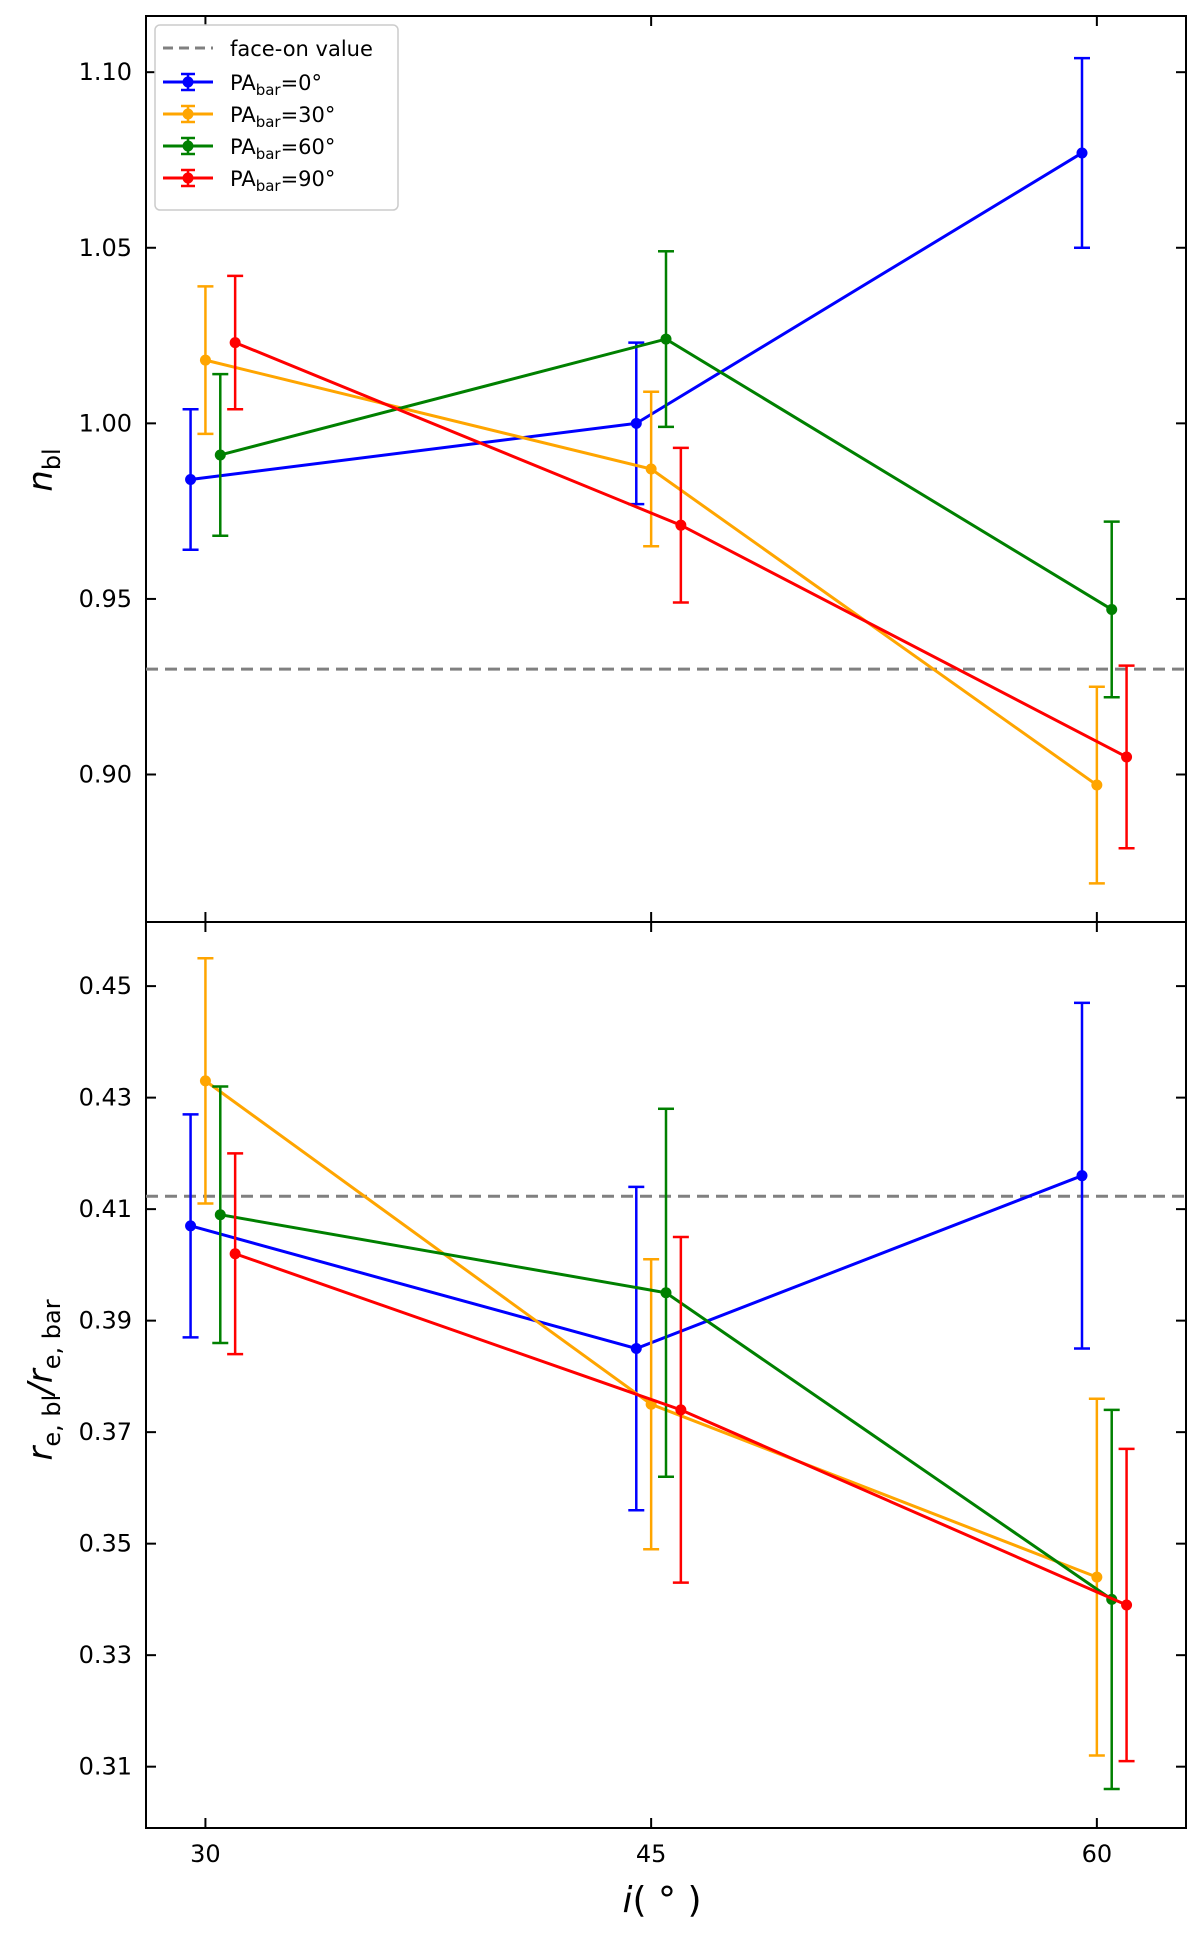 Image resolution: width=1200 pixels, height=1934 pixels. Describe the element at coordinates (282, 181) in the screenshot. I see `legend-label: PAbar=90°` at that location.